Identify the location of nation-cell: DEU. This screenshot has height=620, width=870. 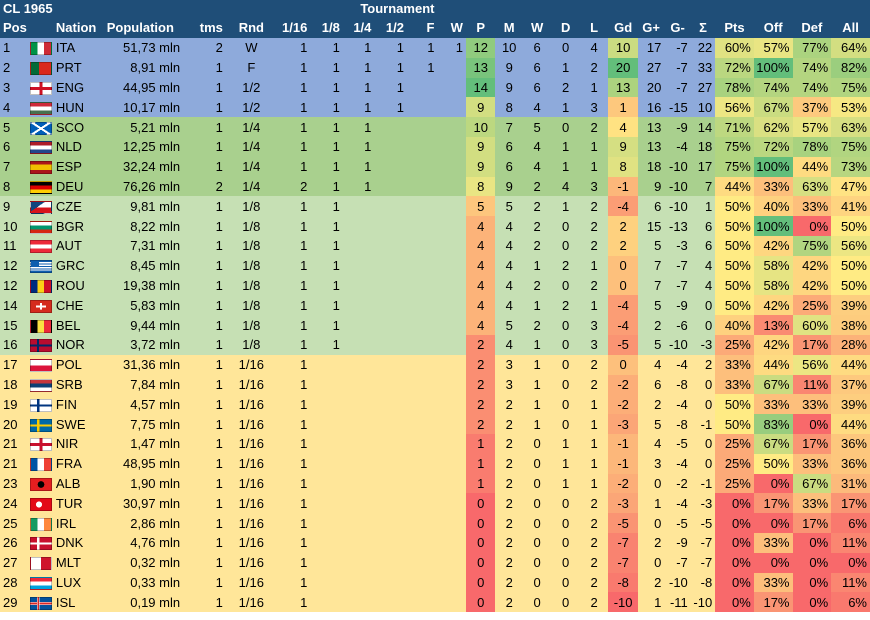
(78, 186).